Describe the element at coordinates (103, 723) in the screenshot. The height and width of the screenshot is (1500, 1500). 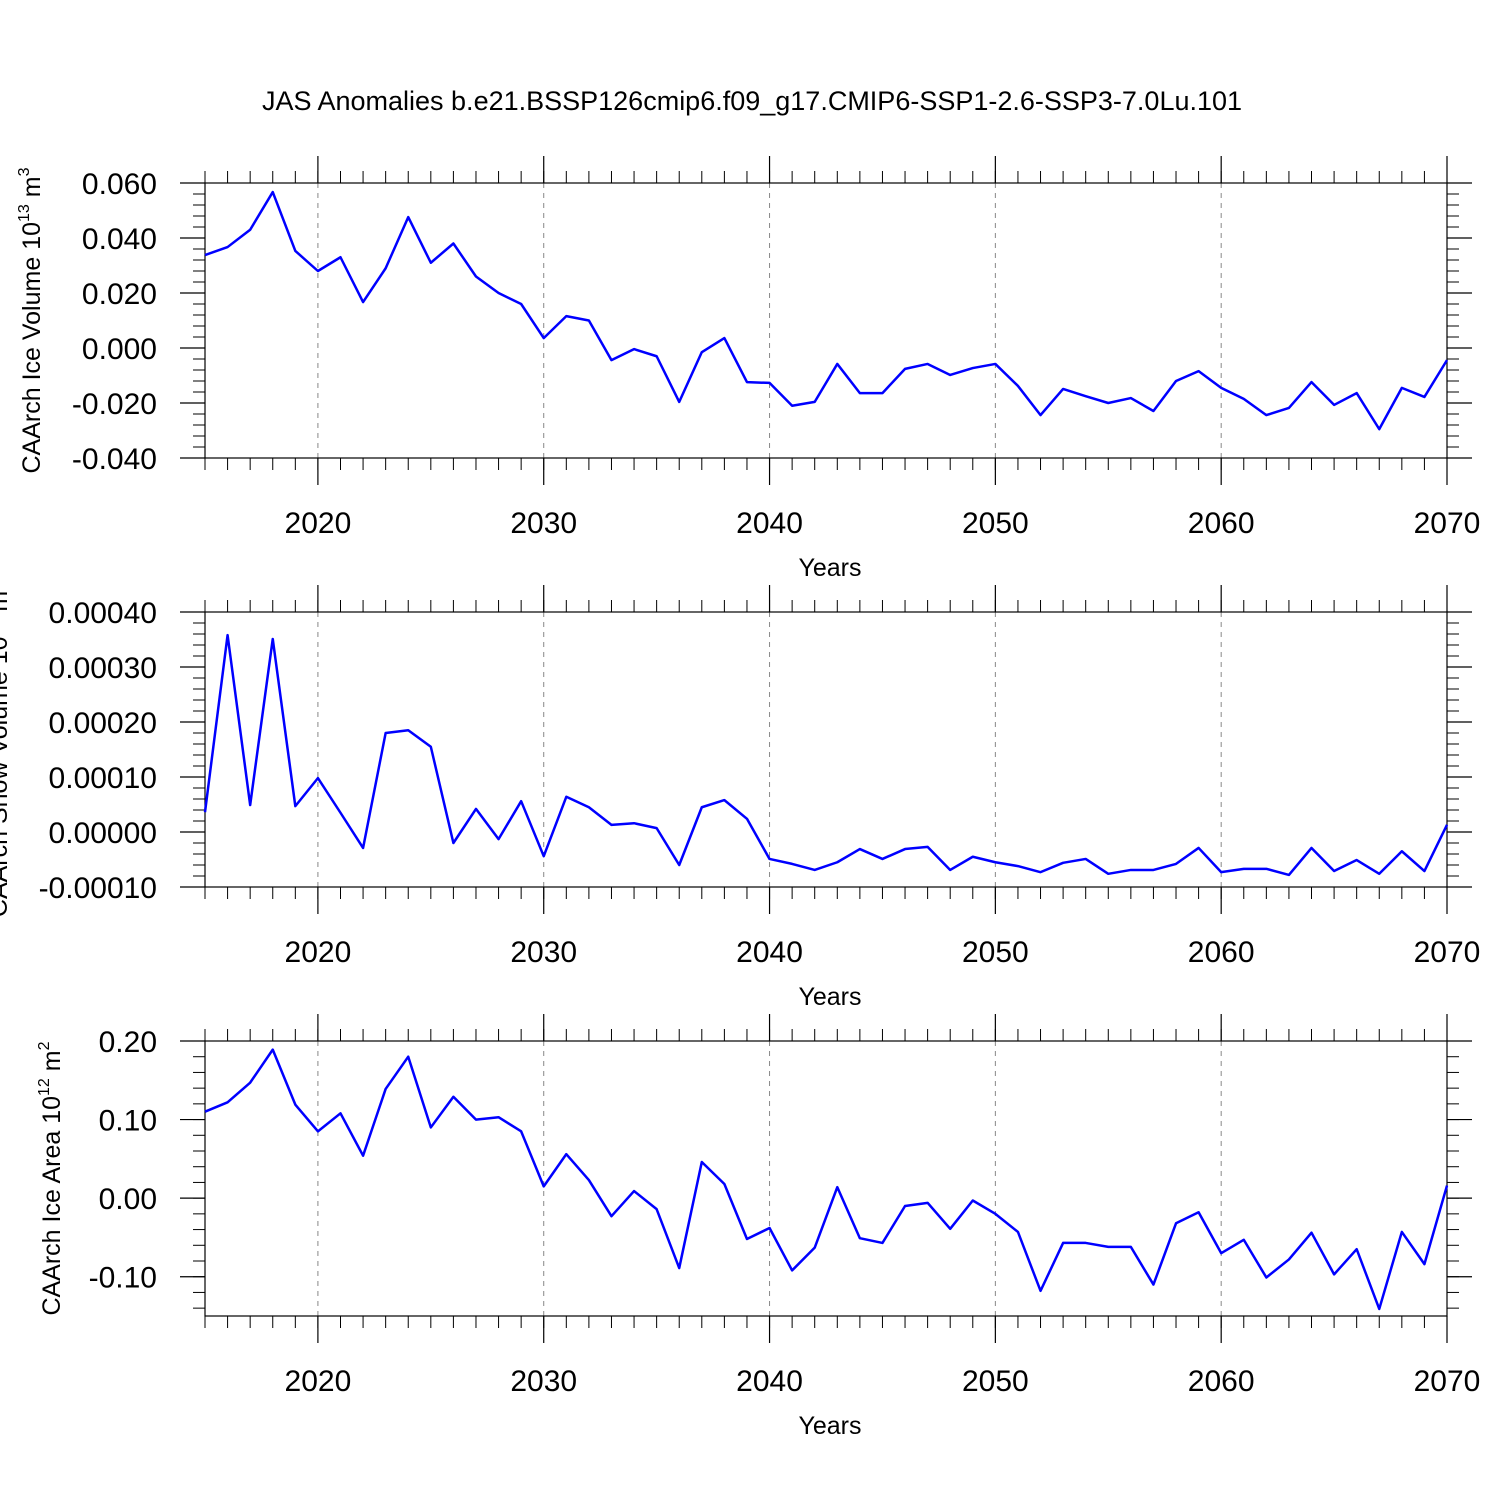
I see `y-tick-label: 0.00020` at that location.